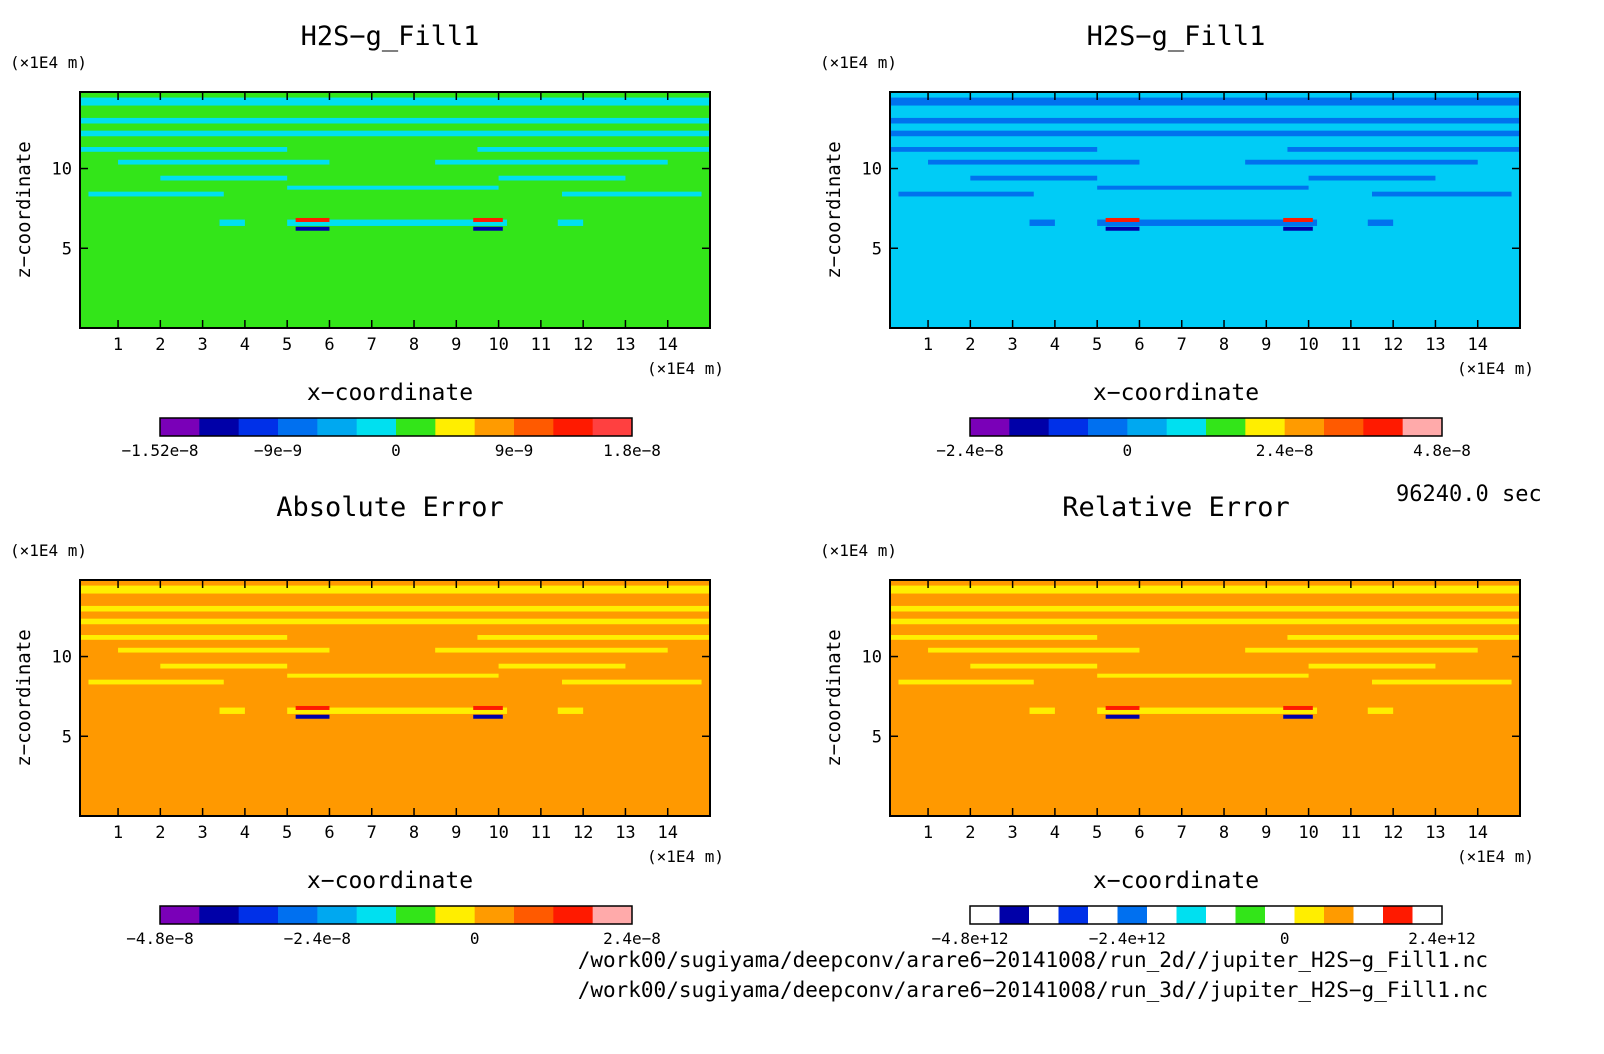 The height and width of the screenshot is (1054, 1604). I want to click on time-label: 96240.0 sec, so click(1469, 494).